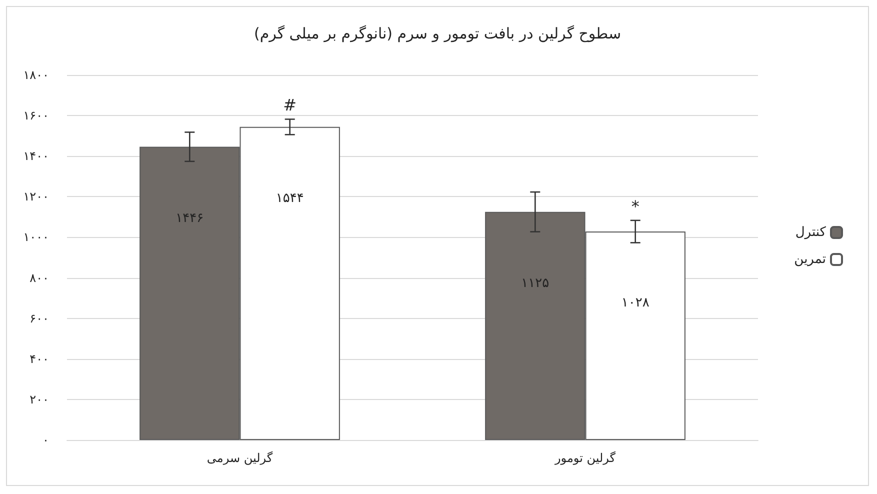  I want to click on y-tick-label: ۱۲۰۰, so click(36, 197).